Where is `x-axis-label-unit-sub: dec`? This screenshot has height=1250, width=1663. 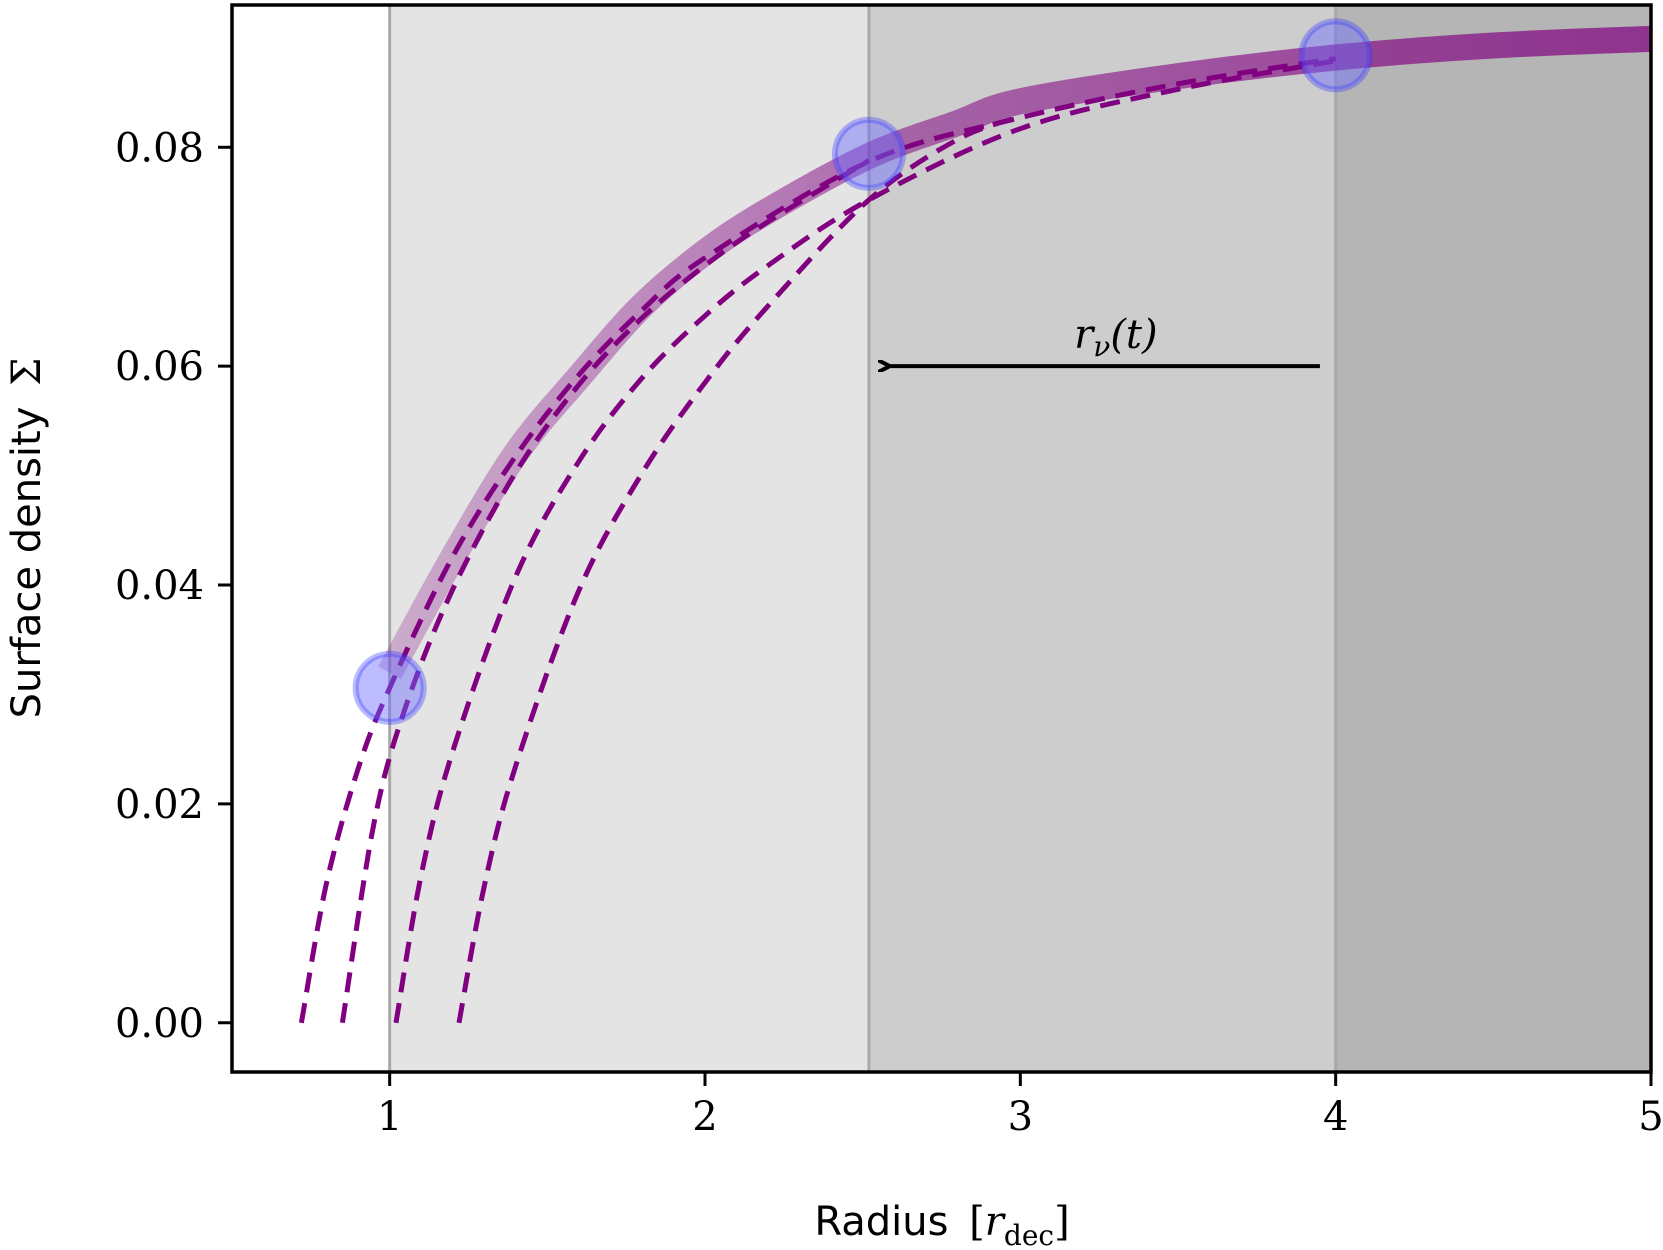 x-axis-label-unit-sub: dec is located at coordinates (1029, 1234).